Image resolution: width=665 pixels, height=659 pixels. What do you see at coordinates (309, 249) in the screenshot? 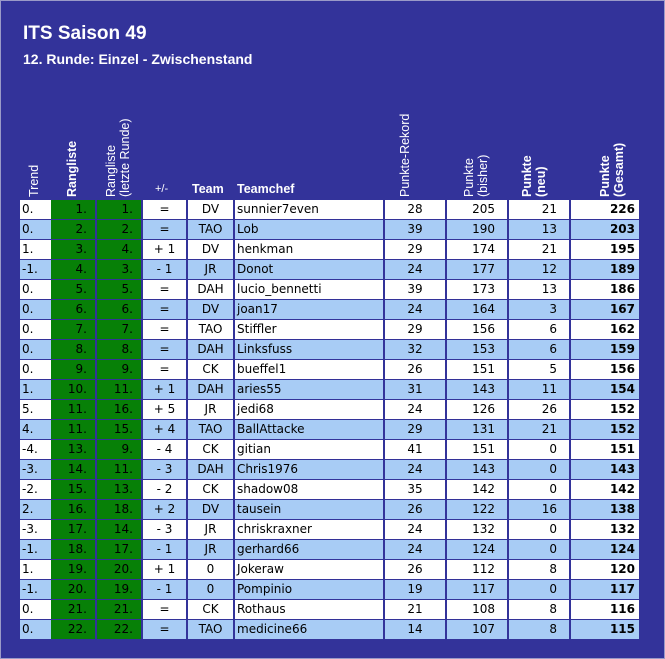
I see `teamchef-cell: henkman` at bounding box center [309, 249].